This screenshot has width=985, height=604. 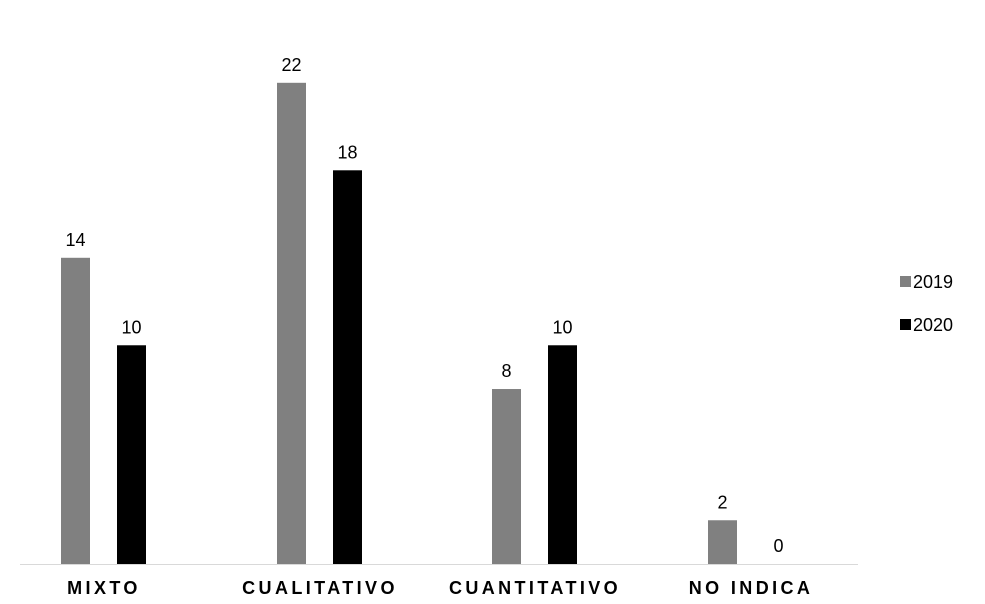 What do you see at coordinates (291, 65) in the screenshot?
I see `data-label-2019-cualitativo: 22` at bounding box center [291, 65].